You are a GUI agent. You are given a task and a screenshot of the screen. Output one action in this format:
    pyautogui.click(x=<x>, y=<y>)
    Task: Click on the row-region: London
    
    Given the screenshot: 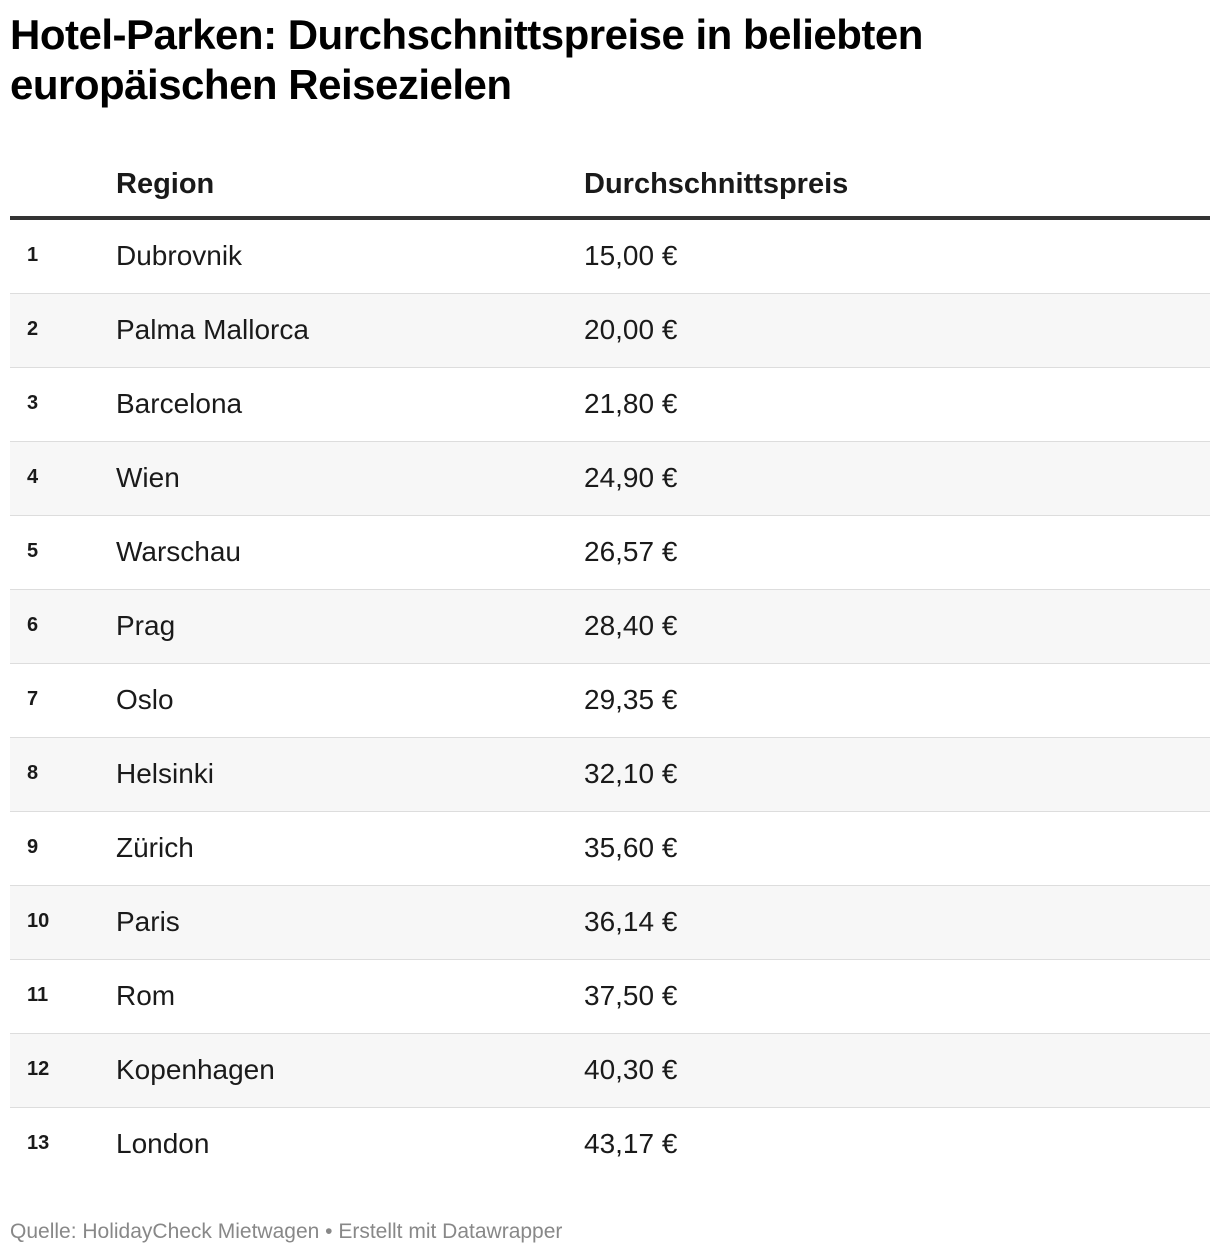 What is the action you would take?
    pyautogui.click(x=163, y=1143)
    